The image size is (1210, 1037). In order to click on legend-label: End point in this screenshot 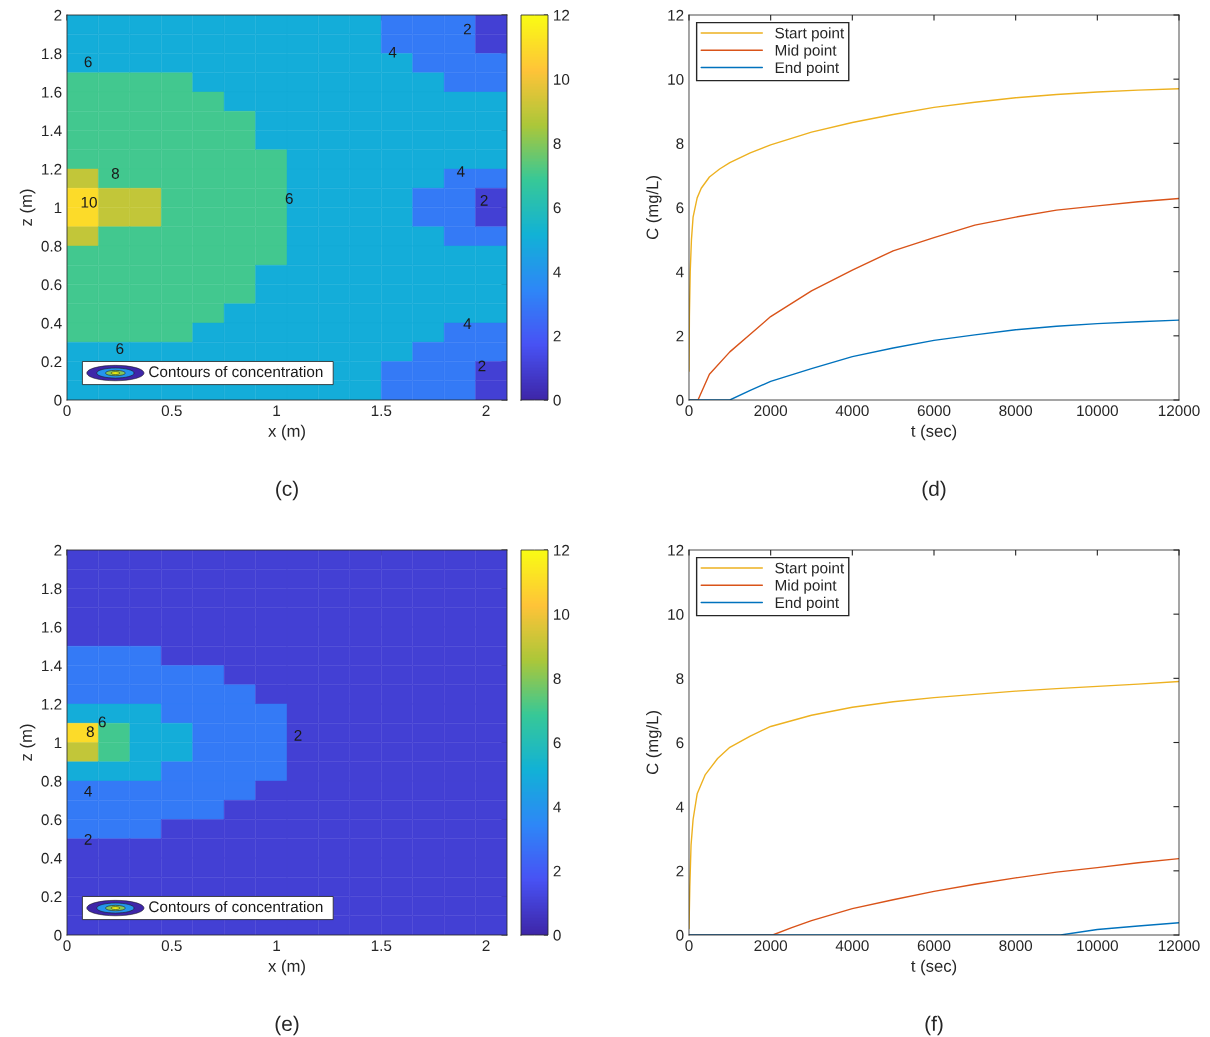, I will do `click(807, 69)`.